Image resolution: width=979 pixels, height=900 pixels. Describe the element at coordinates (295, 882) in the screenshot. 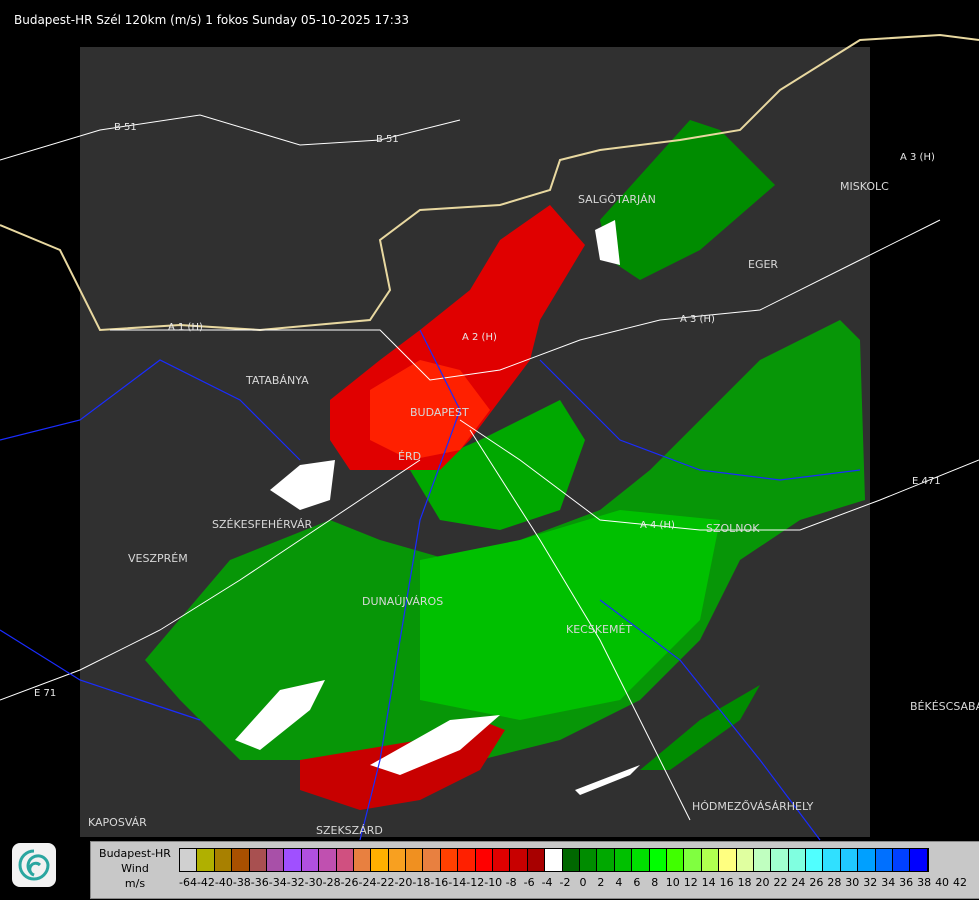

I see `legend-tick-label: -32` at that location.